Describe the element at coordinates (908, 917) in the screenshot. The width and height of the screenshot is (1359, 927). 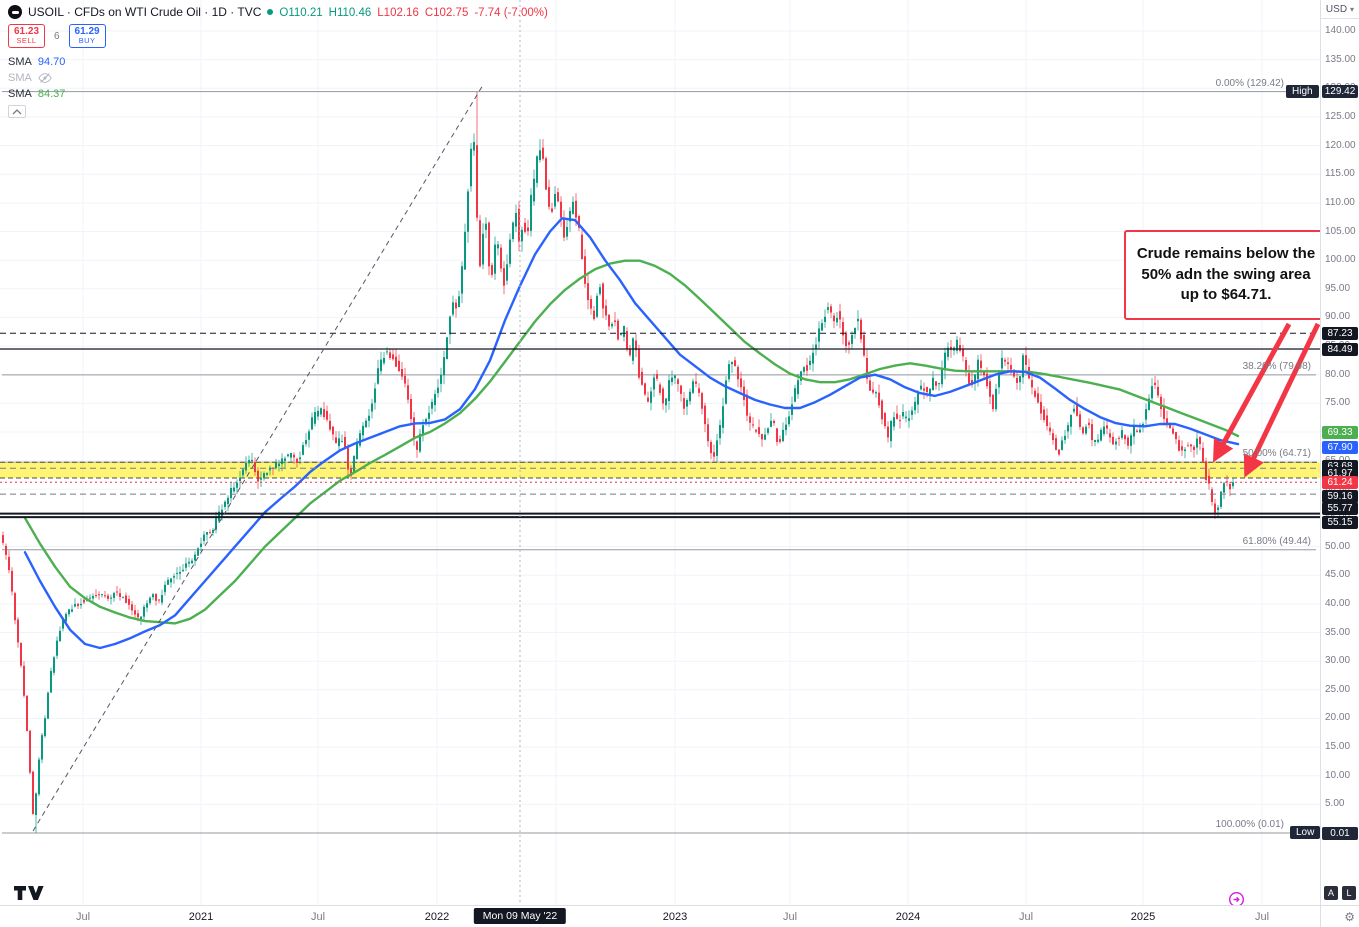
I see `time-axis-label: 2024` at that location.